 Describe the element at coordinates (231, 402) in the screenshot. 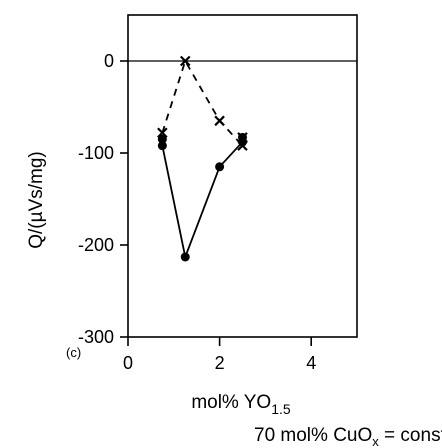

I see `x-axis-label-main: mol% YO` at that location.